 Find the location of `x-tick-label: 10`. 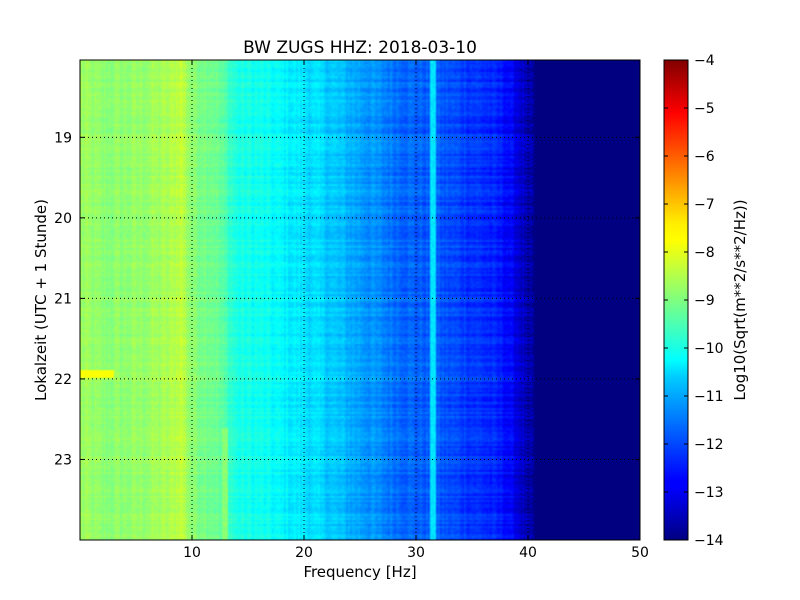

x-tick-label: 10 is located at coordinates (192, 553).